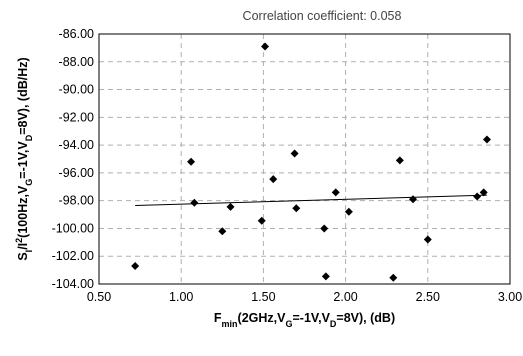  I want to click on x-tick-label: 1.00, so click(181, 297).